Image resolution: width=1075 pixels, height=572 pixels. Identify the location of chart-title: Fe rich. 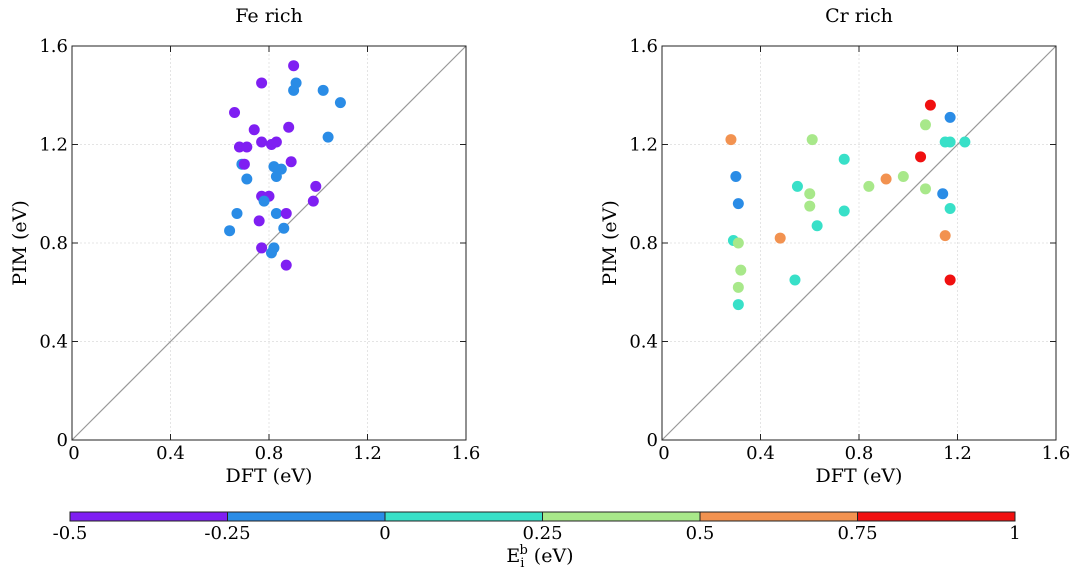
(268, 16).